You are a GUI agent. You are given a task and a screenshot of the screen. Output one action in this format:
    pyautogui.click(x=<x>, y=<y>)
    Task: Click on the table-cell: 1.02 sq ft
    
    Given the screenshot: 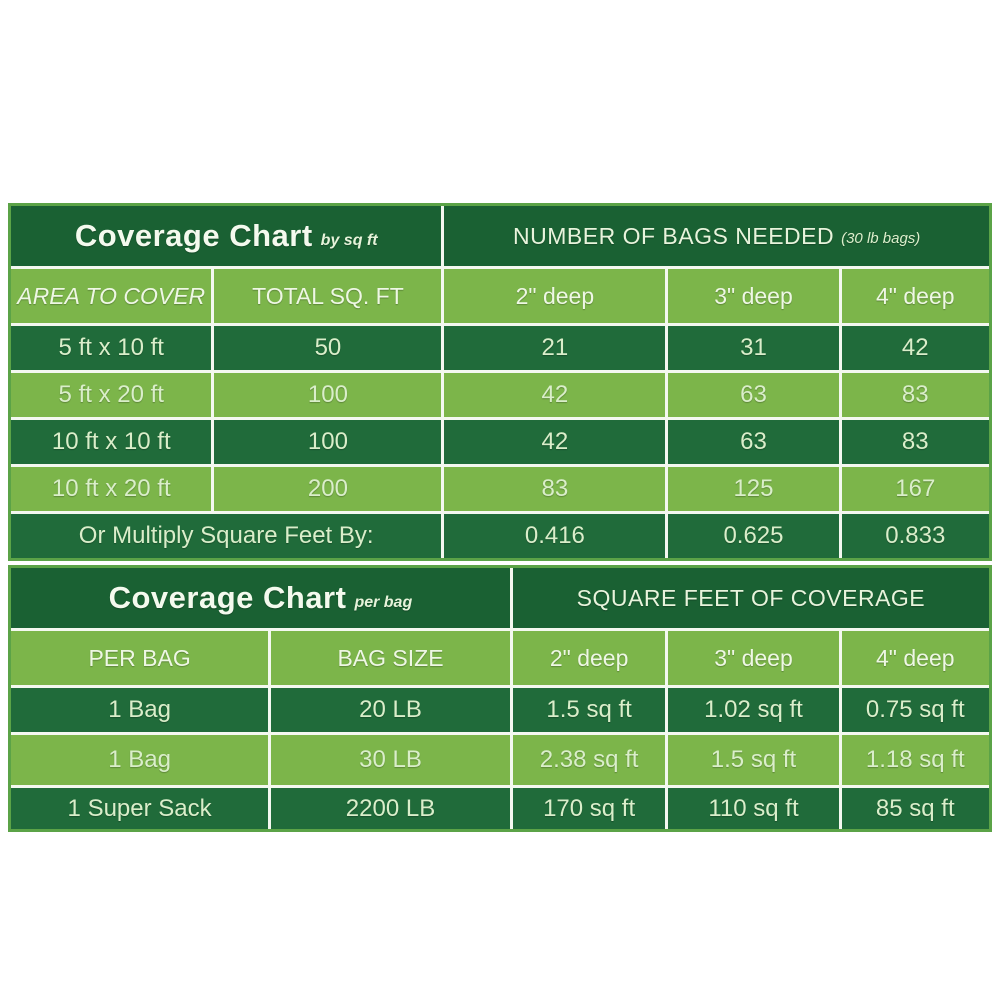 What is the action you would take?
    pyautogui.click(x=753, y=710)
    